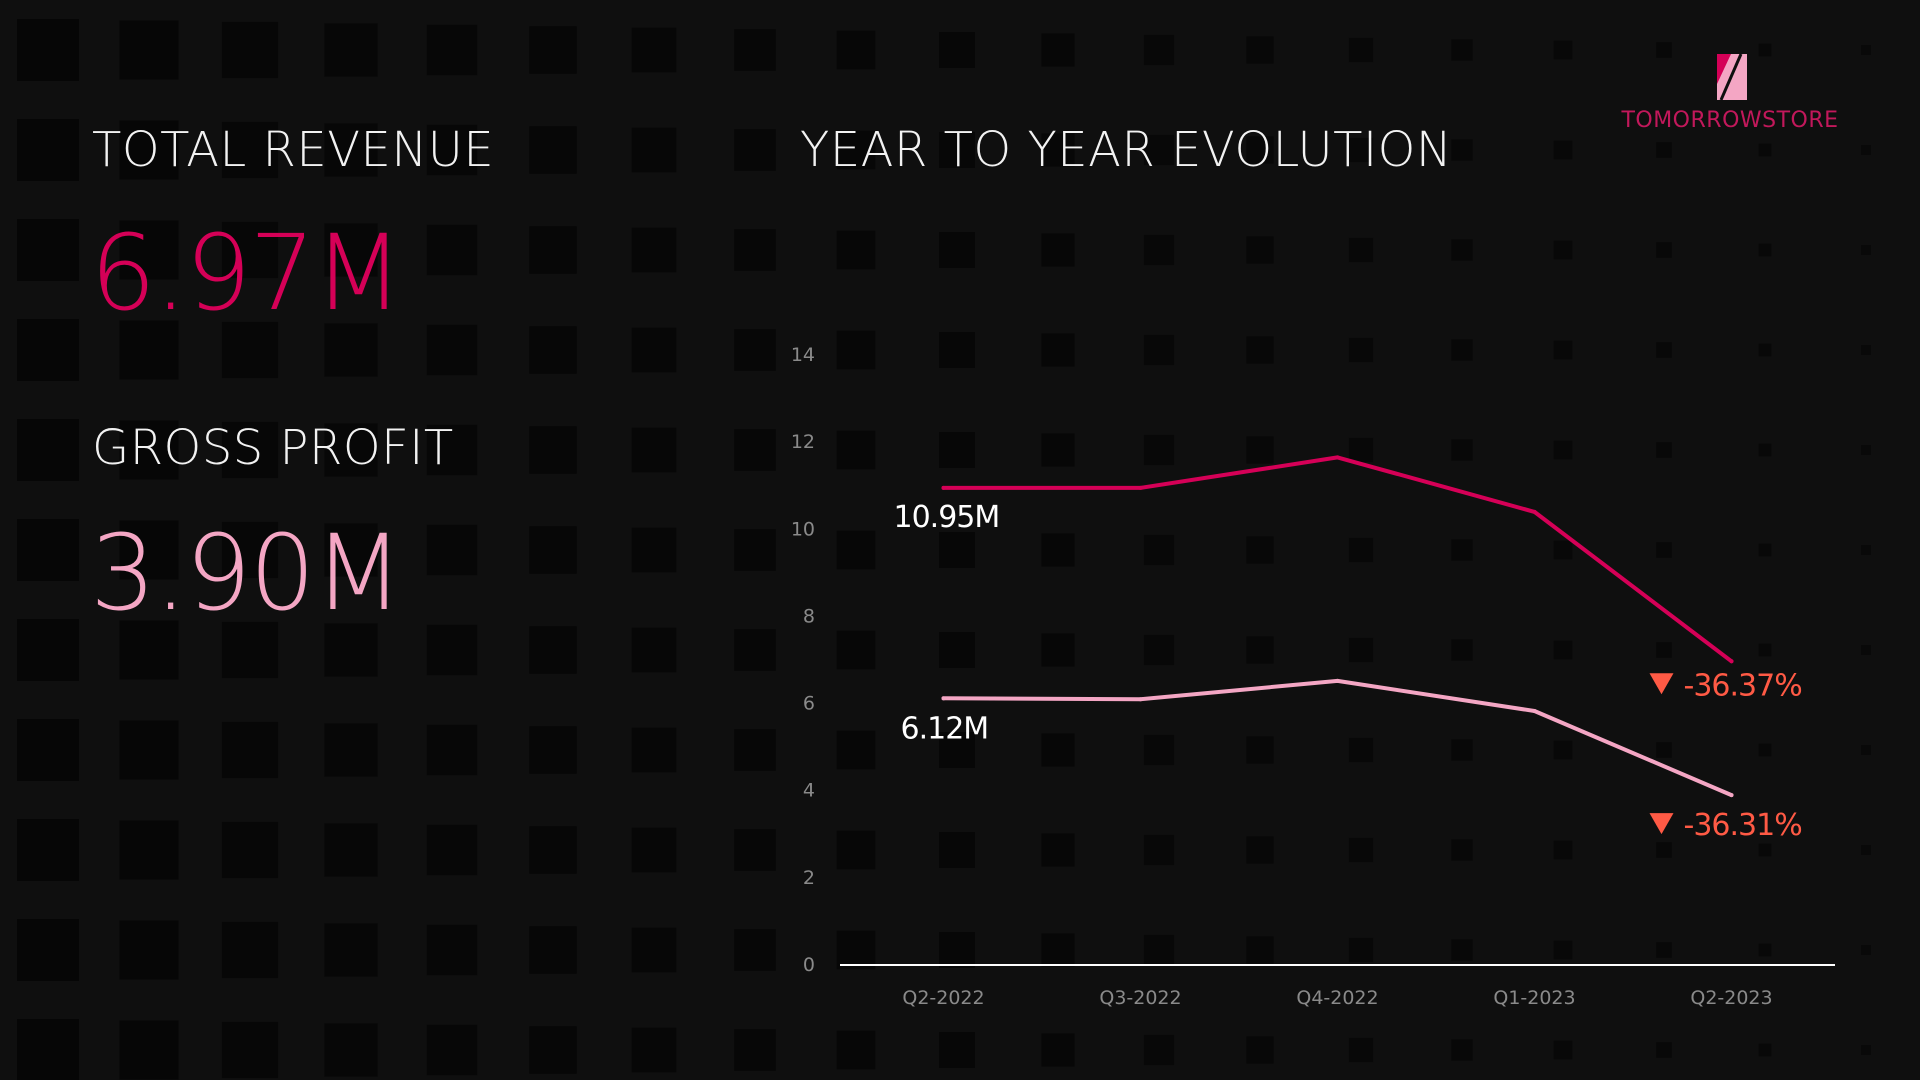  Describe the element at coordinates (1731, 998) in the screenshot. I see `x-tick-label: Q2-2023` at that location.